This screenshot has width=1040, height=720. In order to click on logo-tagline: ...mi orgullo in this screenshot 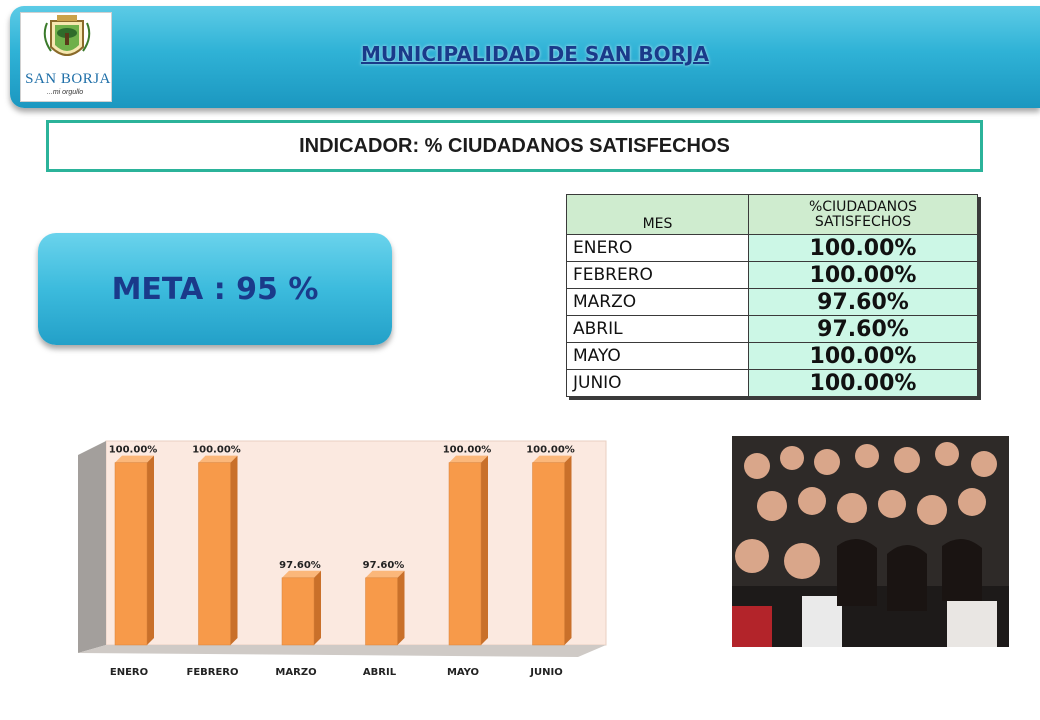, I will do `click(65, 92)`.